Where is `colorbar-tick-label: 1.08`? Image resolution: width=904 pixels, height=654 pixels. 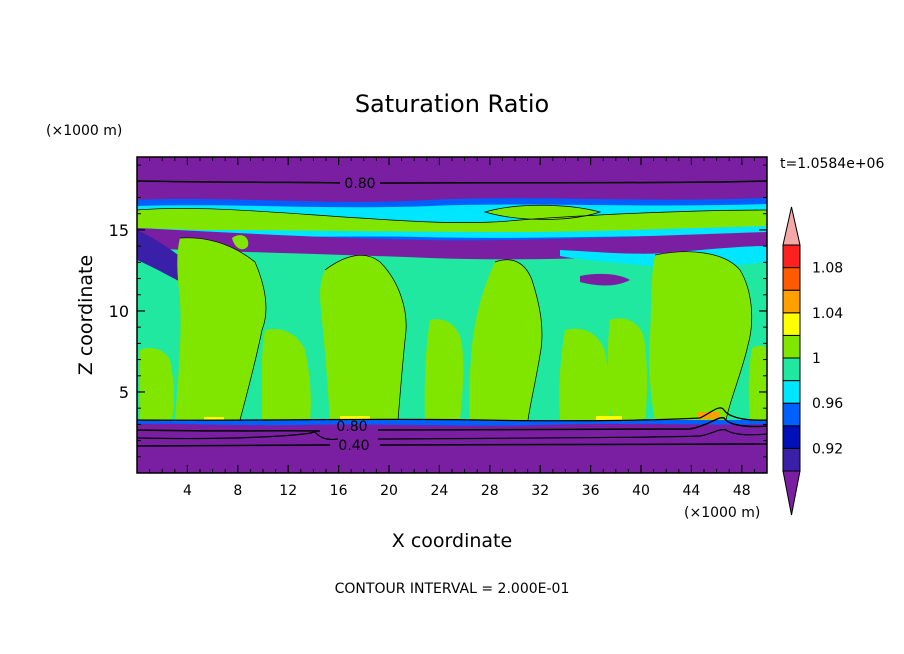 colorbar-tick-label: 1.08 is located at coordinates (827, 269).